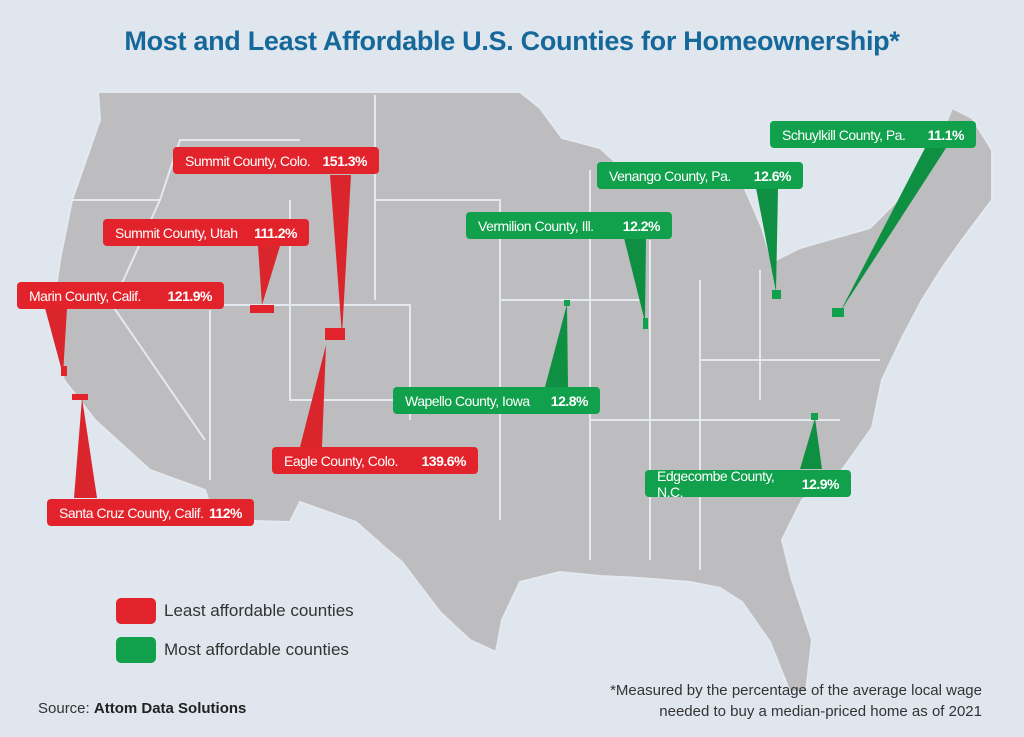  Describe the element at coordinates (776, 294) in the screenshot. I see `county-venango` at that location.